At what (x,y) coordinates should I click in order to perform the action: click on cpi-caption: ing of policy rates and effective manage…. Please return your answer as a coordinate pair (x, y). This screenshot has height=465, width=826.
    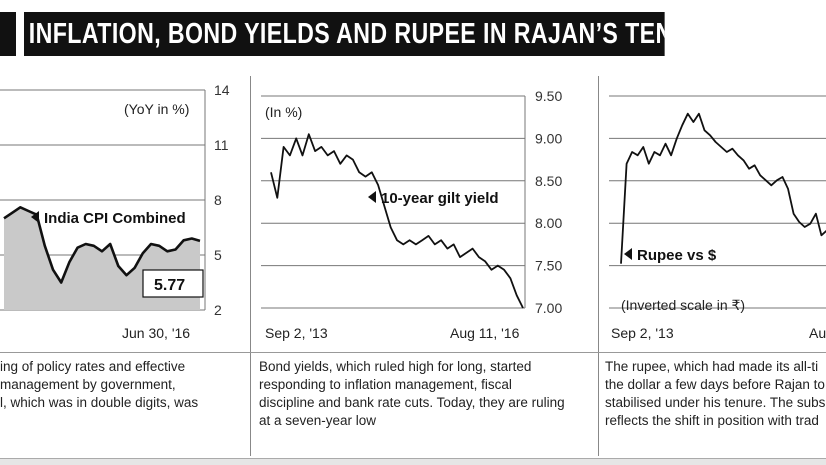
    Looking at the image, I should click on (118, 385).